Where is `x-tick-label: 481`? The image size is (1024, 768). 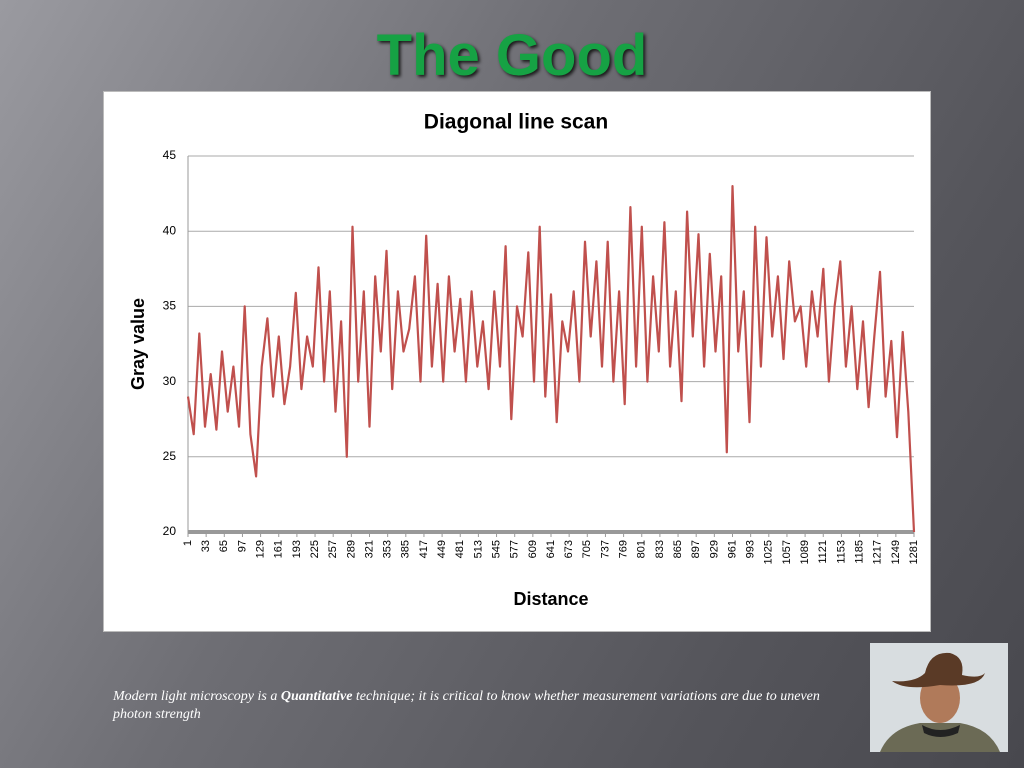
x-tick-label: 481 is located at coordinates (460, 549).